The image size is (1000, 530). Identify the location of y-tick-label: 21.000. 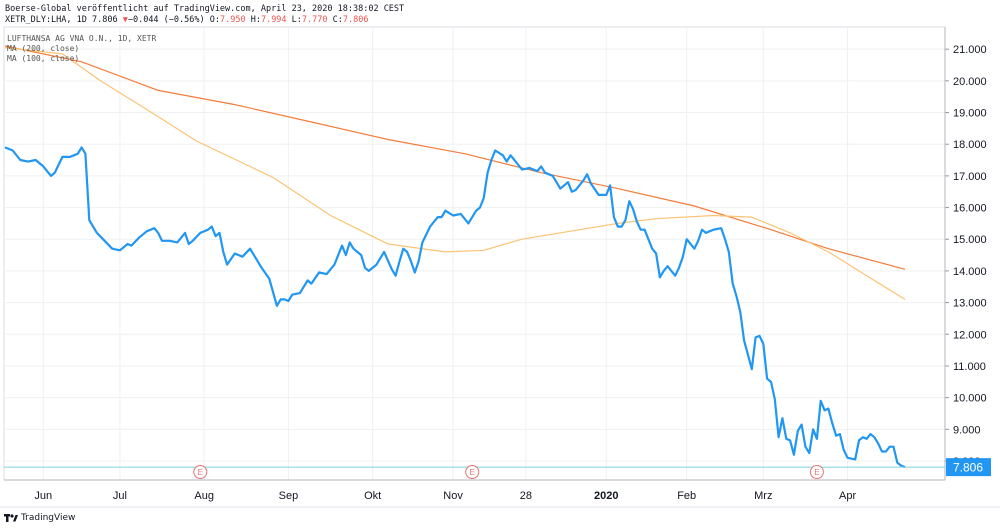
(970, 50).